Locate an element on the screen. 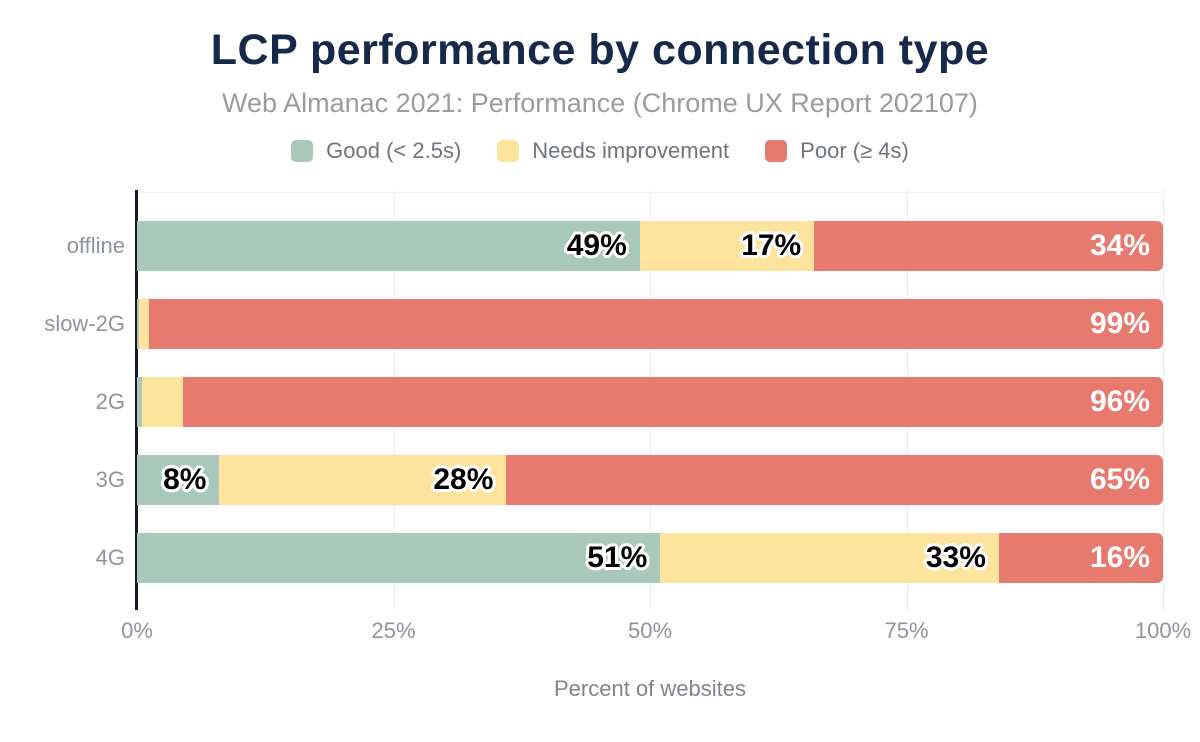 The width and height of the screenshot is (1200, 742). bar-value-label: 49% is located at coordinates (596, 245).